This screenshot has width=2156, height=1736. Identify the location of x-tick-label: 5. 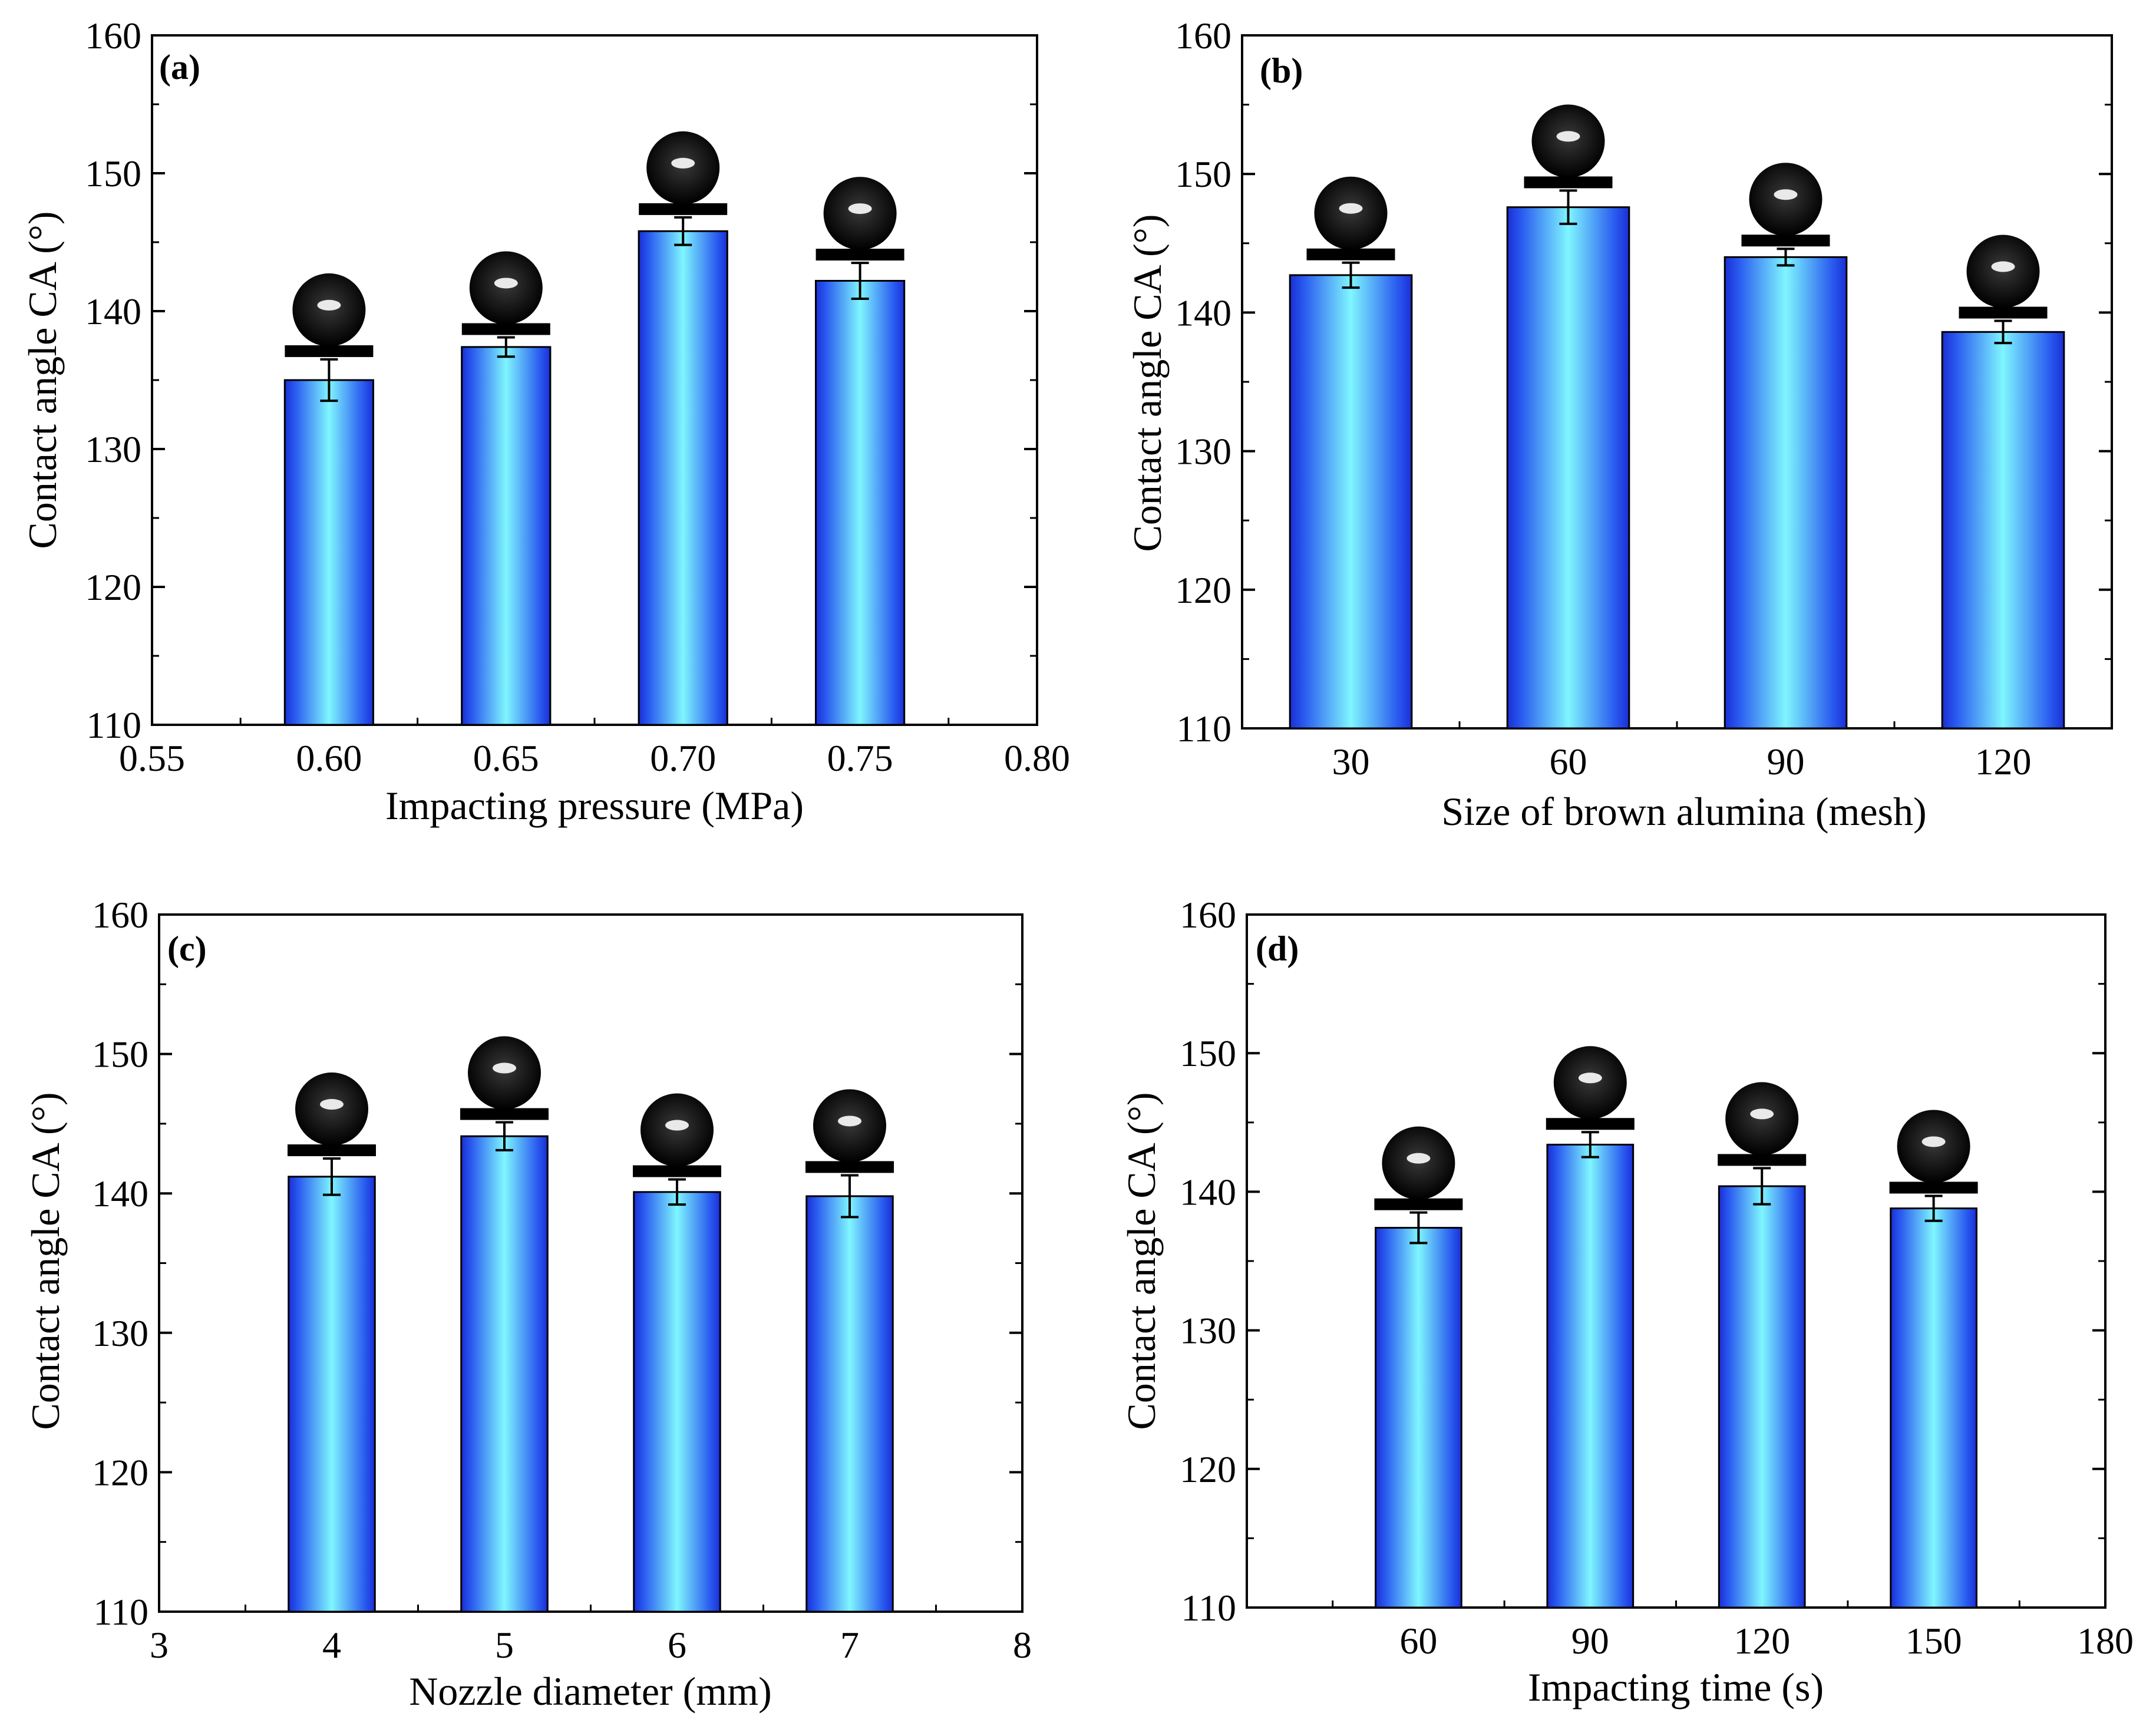
(504, 1645).